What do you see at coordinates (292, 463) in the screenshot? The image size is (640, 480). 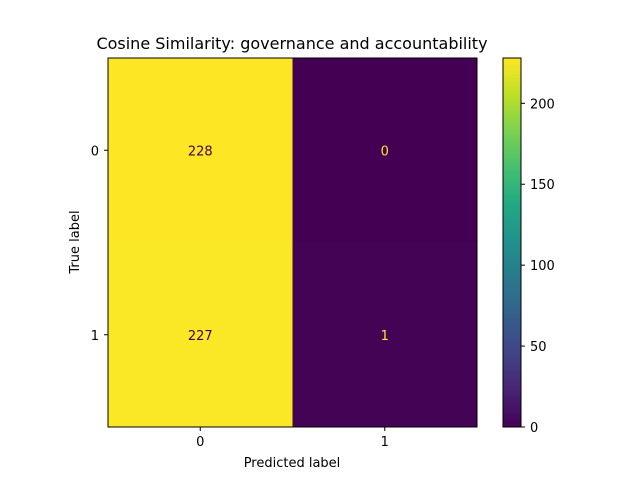 I see `x-axis-label: Predicted label` at bounding box center [292, 463].